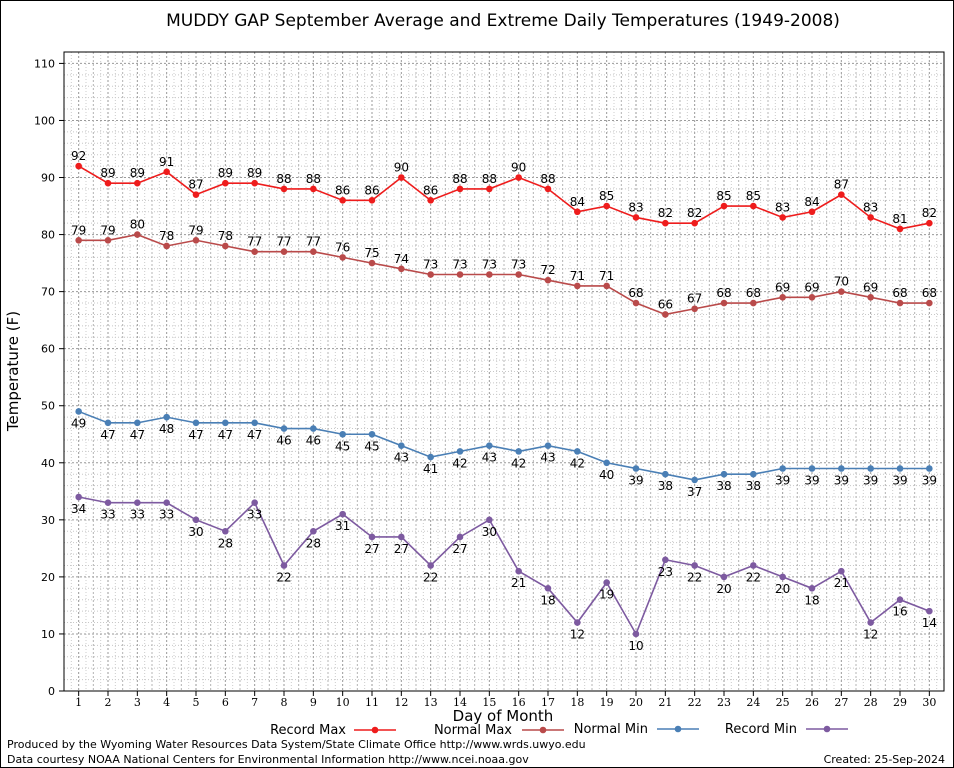  I want to click on record-max-data-label: 91, so click(166, 162).